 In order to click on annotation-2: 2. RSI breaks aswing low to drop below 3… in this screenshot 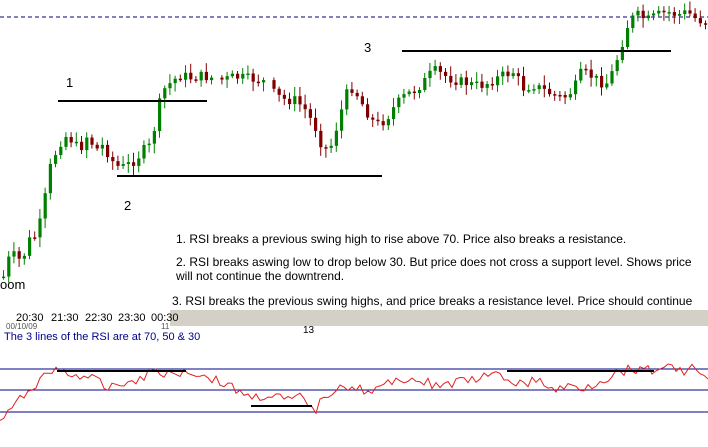, I will do `click(434, 269)`.